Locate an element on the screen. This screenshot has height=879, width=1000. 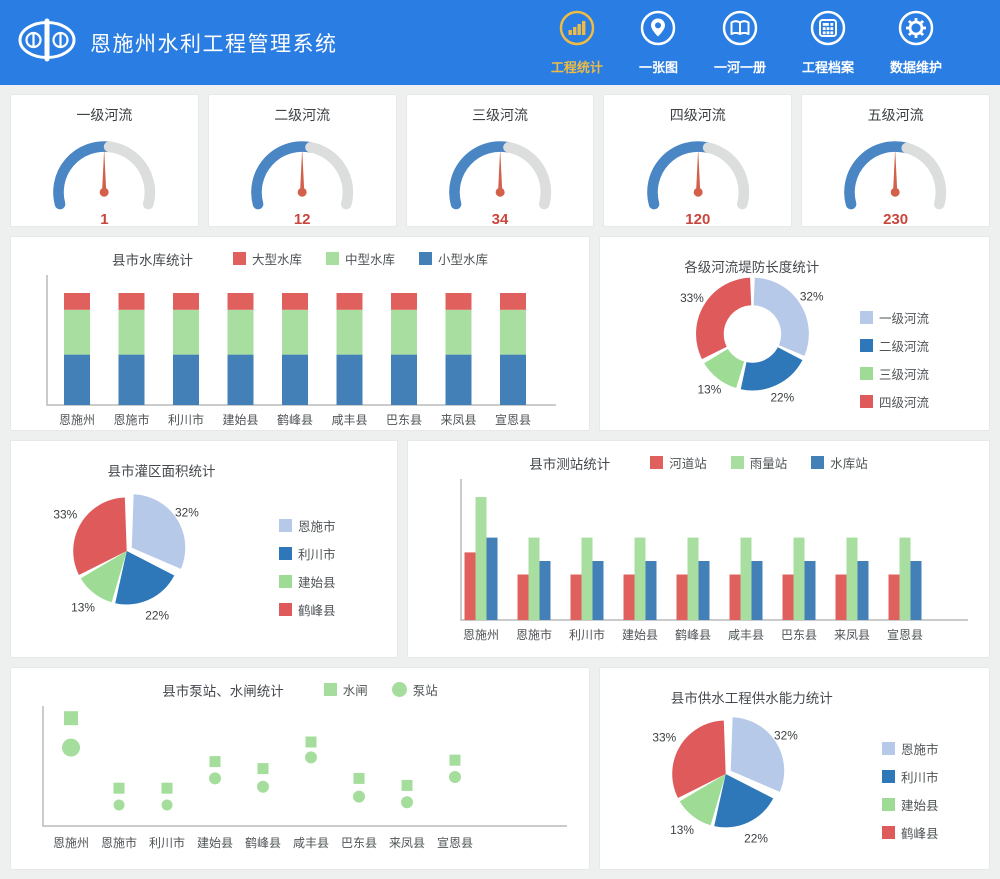
legend-item: 水库站 is located at coordinates (839, 462).